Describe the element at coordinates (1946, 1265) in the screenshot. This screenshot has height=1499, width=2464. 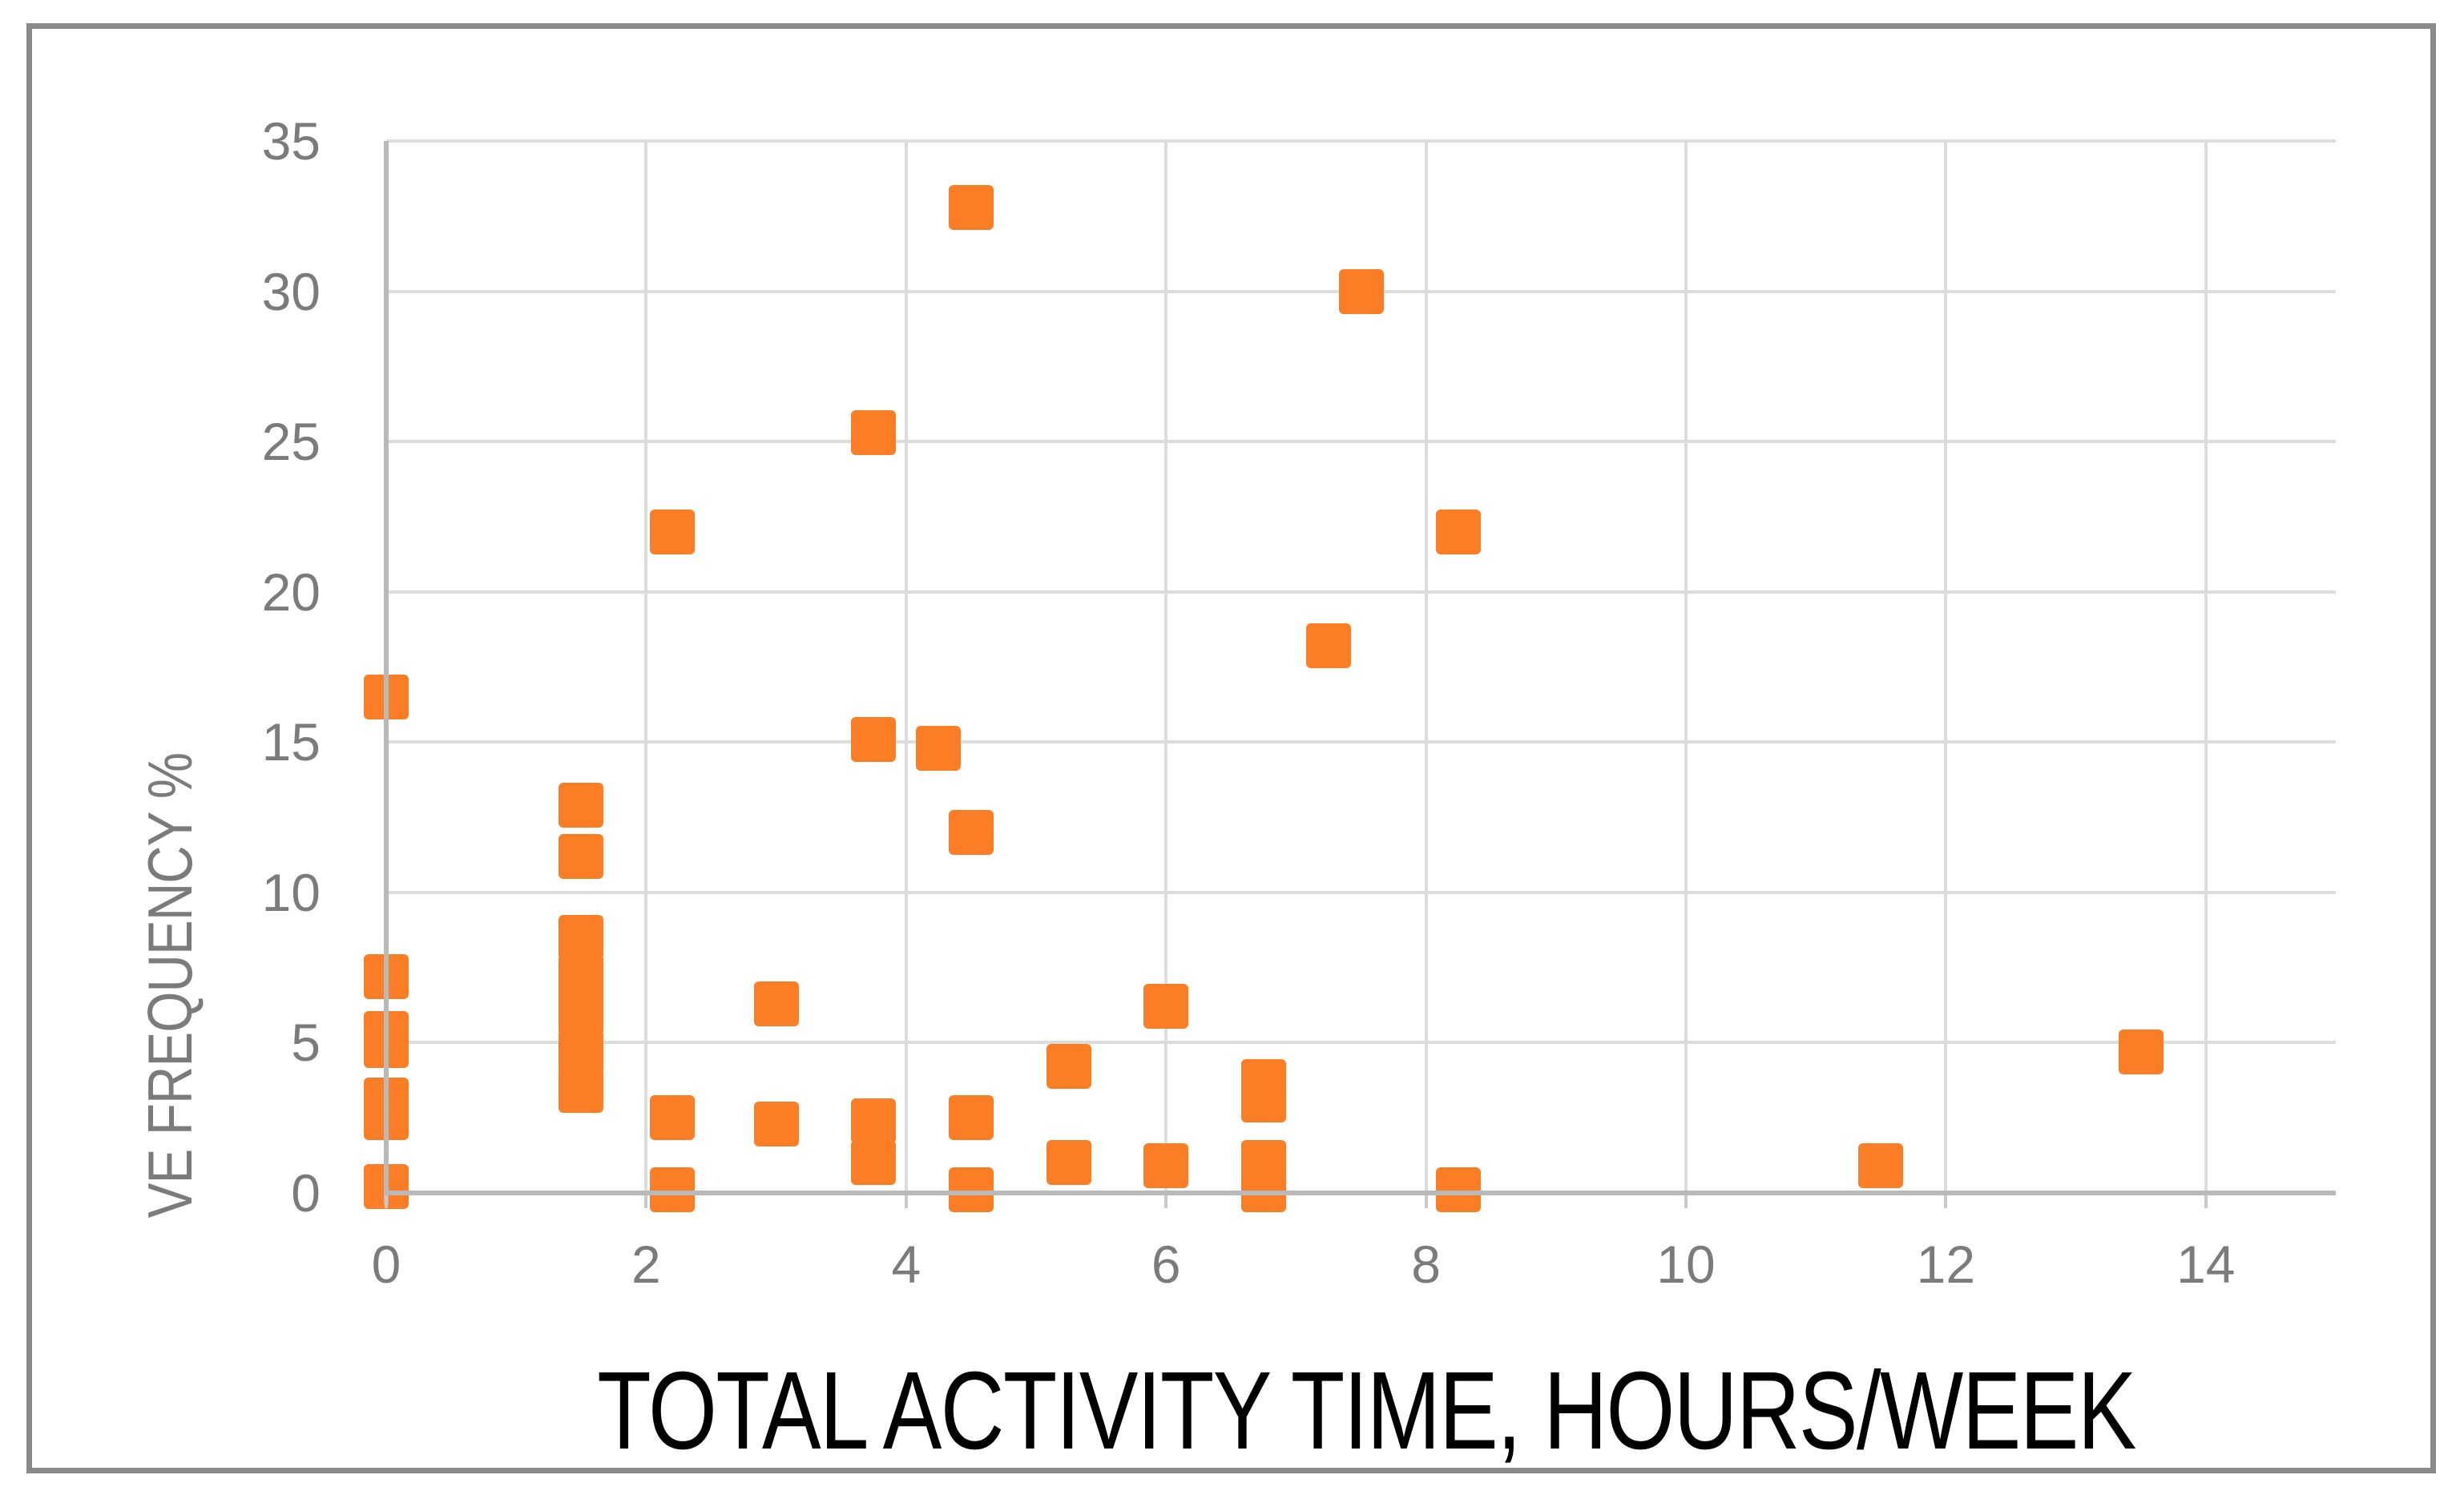
I see `x-tick-label-12: 12` at that location.